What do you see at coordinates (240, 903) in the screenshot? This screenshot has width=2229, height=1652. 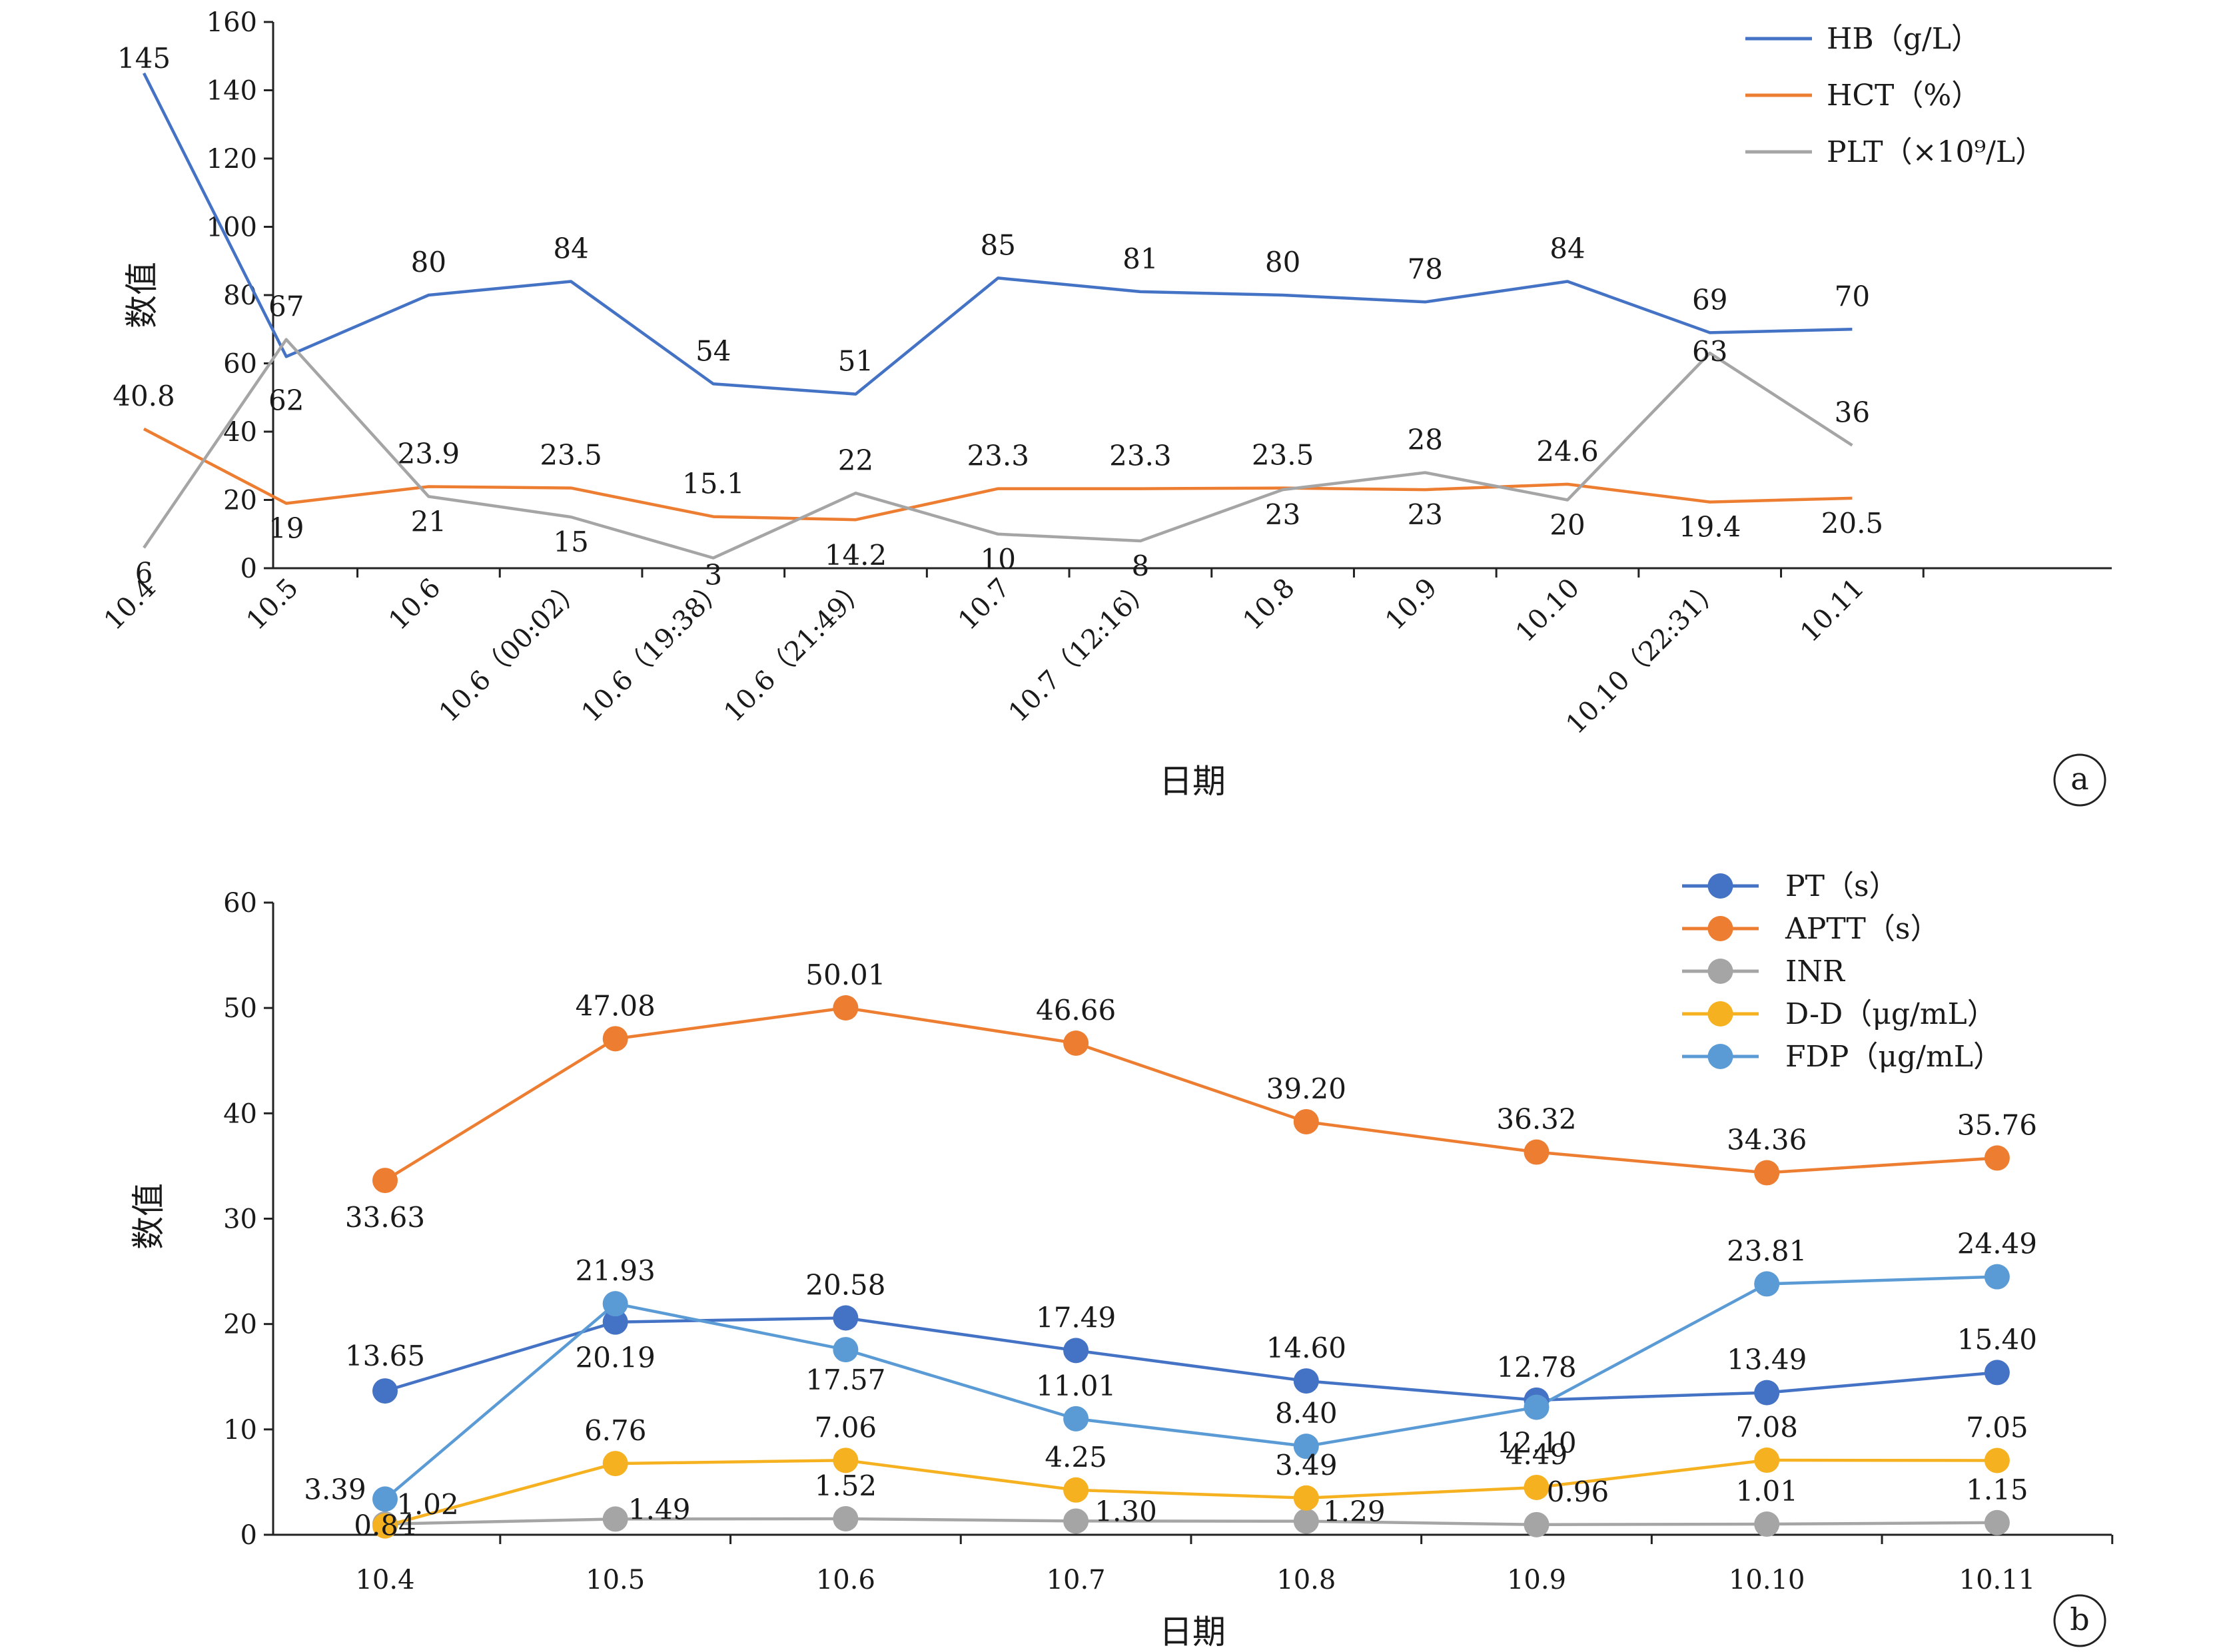 I see `y-tick-label: 60` at bounding box center [240, 903].